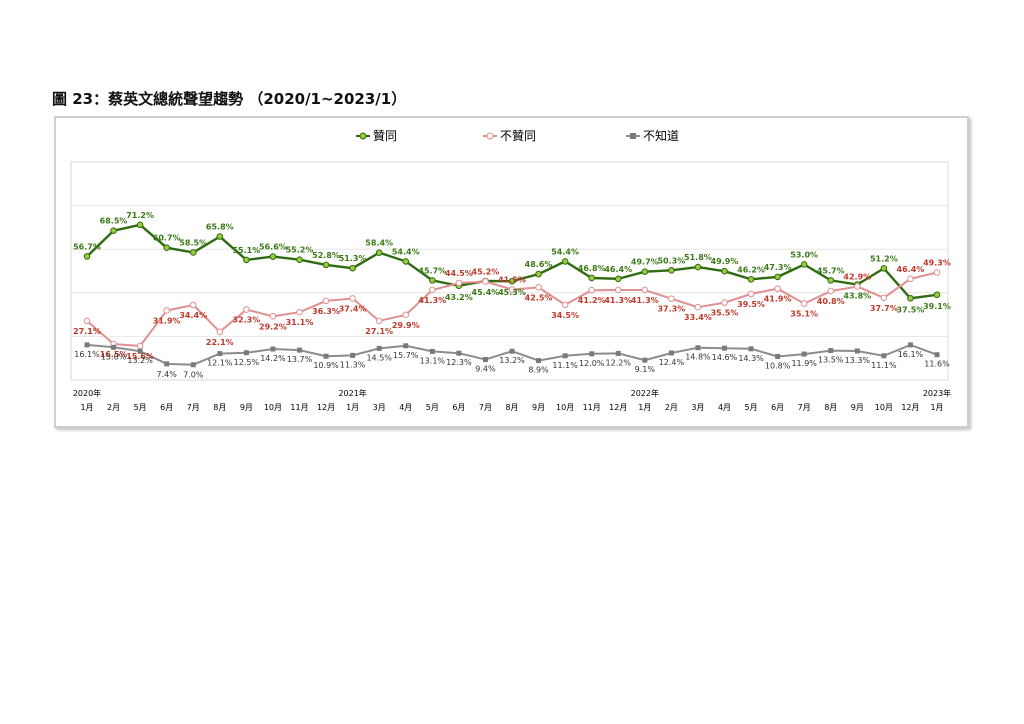  I want to click on legend-marker, so click(633, 136).